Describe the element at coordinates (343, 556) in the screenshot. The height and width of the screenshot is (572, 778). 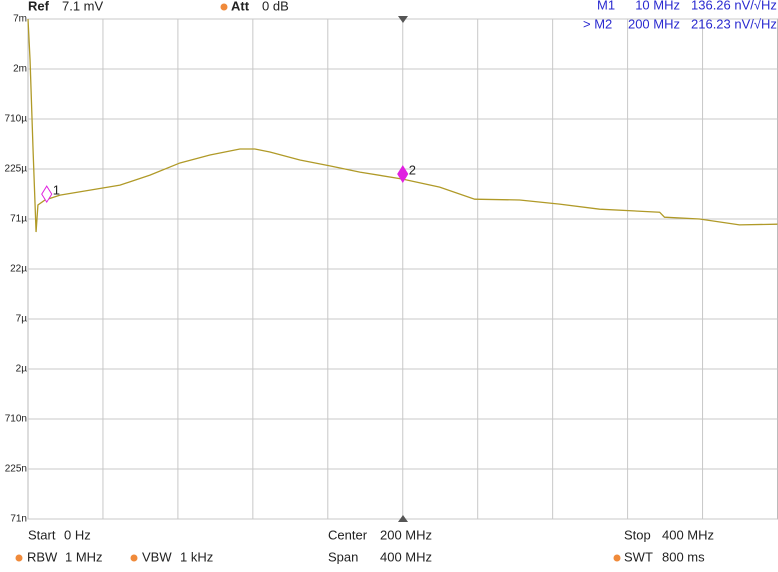
I see `span-label: Span` at that location.